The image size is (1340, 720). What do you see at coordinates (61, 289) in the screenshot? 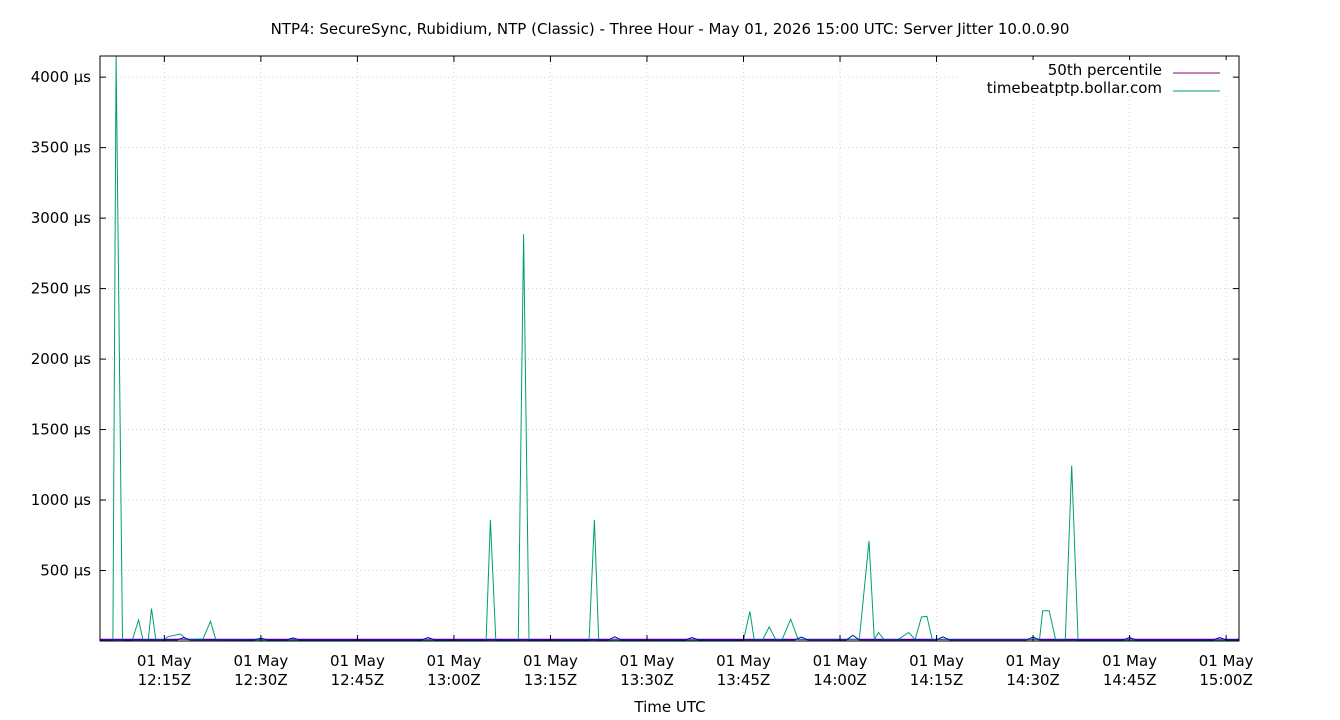
I see `y-tick-label: 2500 µs` at bounding box center [61, 289].